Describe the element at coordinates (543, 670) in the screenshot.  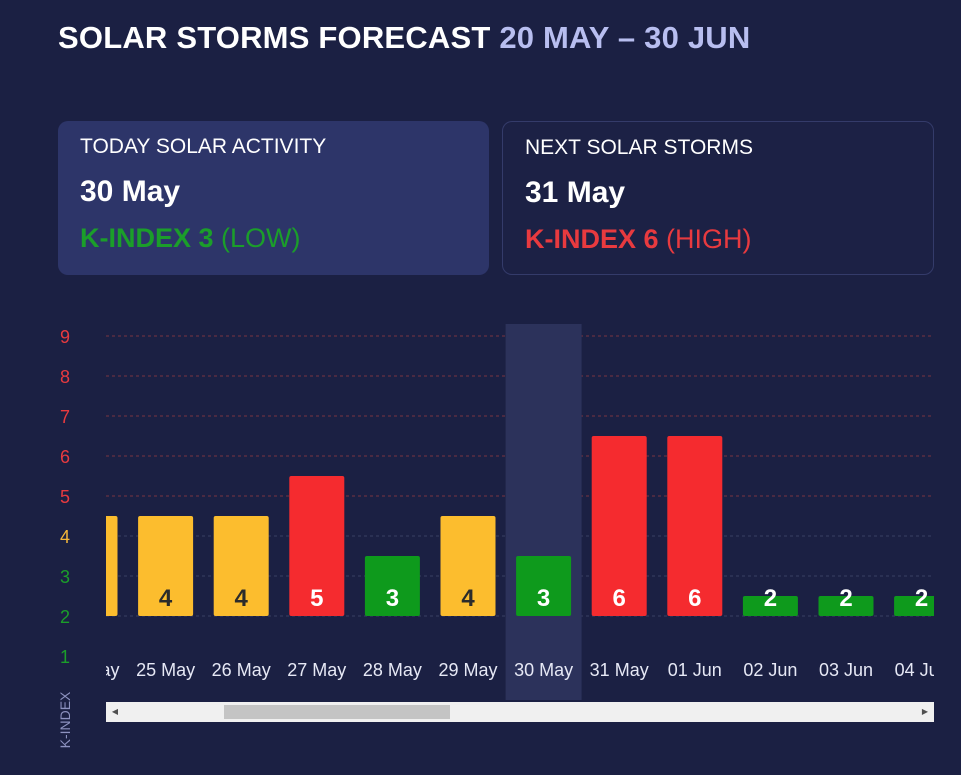
I see `x-tick-label: 30 May` at that location.